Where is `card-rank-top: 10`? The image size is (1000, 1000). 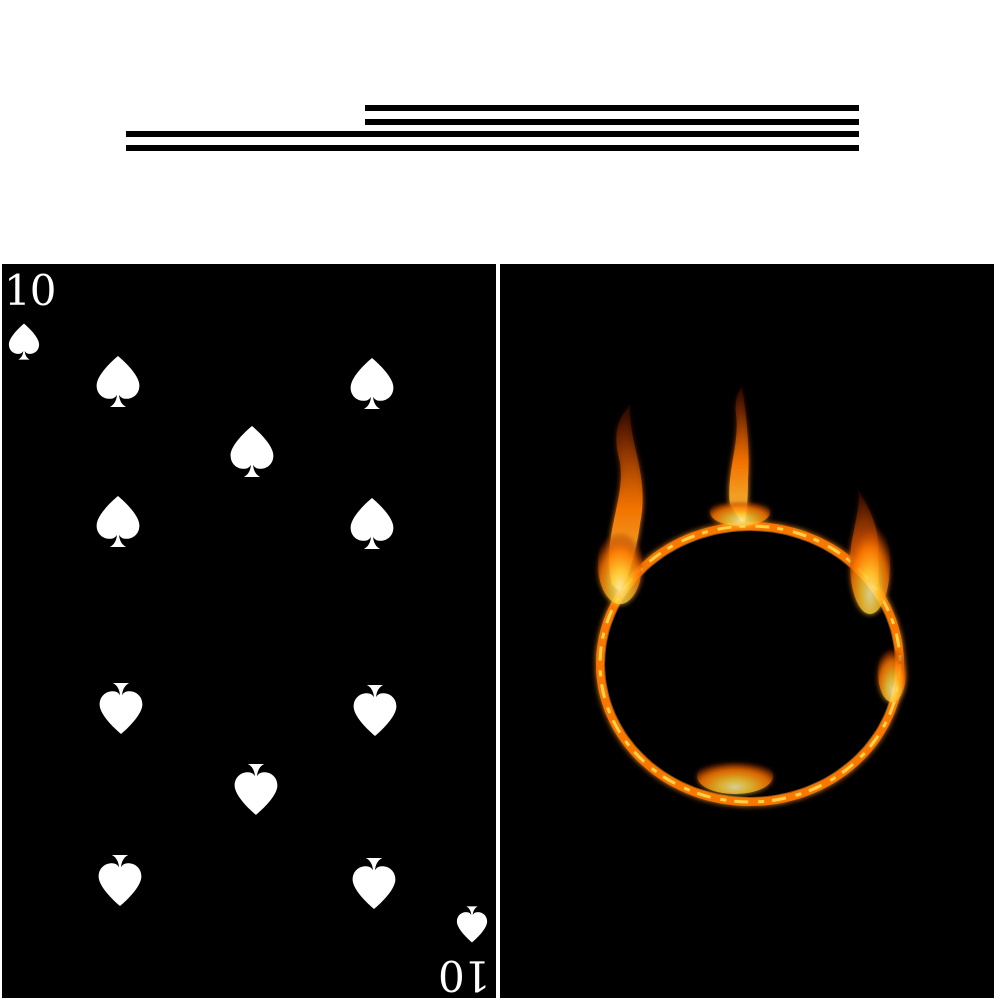
card-rank-top: 10 is located at coordinates (30, 290).